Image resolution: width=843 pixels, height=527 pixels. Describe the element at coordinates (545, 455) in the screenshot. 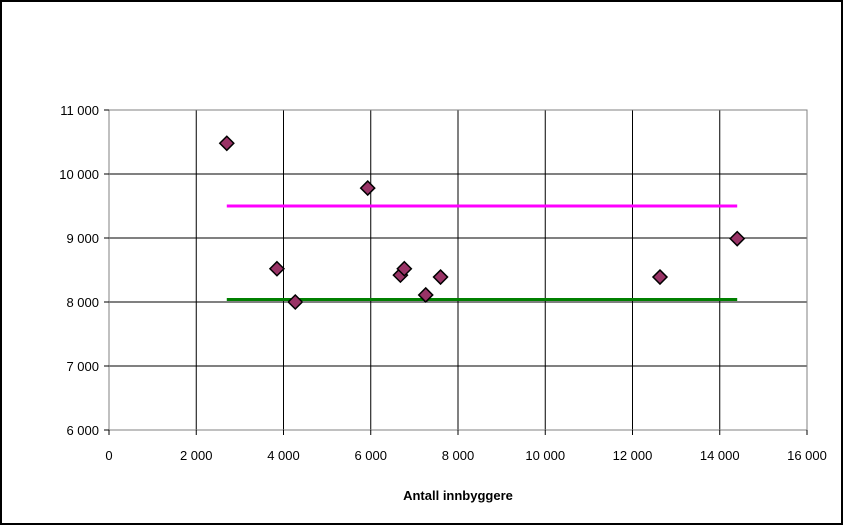

I see `x-tick-label: 10 000` at that location.